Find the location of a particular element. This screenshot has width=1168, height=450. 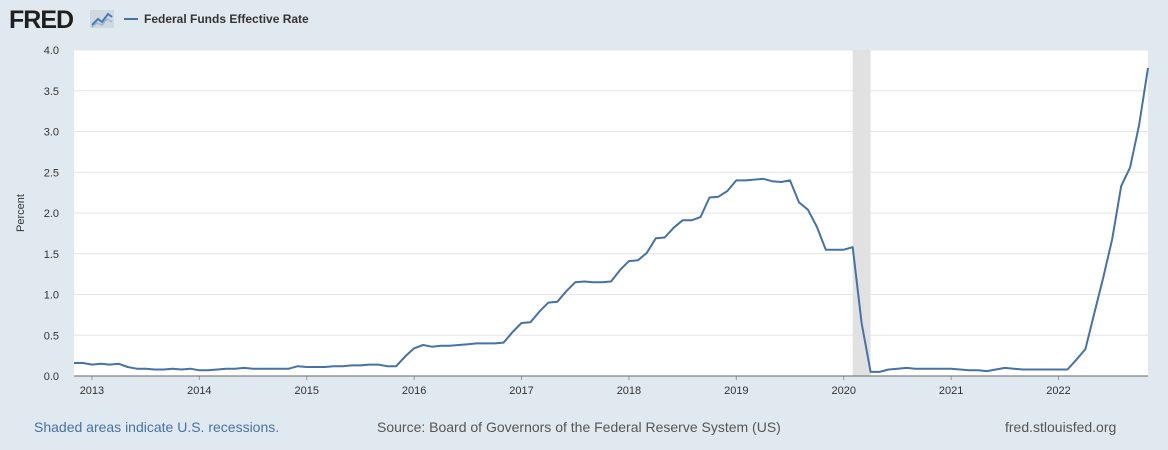

y-axis-ticks: 0.0 0.5 1.0 1.5 2.0 2.5 3.0 3.5 4.0 is located at coordinates (51, 214).